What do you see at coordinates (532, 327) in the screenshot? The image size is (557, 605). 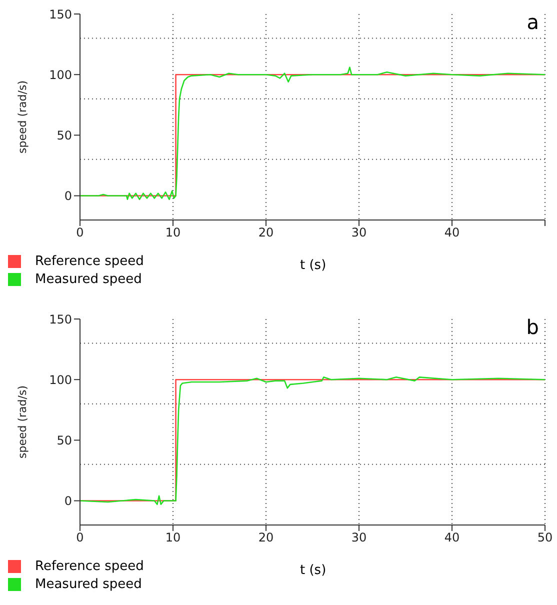 I see `annotation: b` at bounding box center [532, 327].